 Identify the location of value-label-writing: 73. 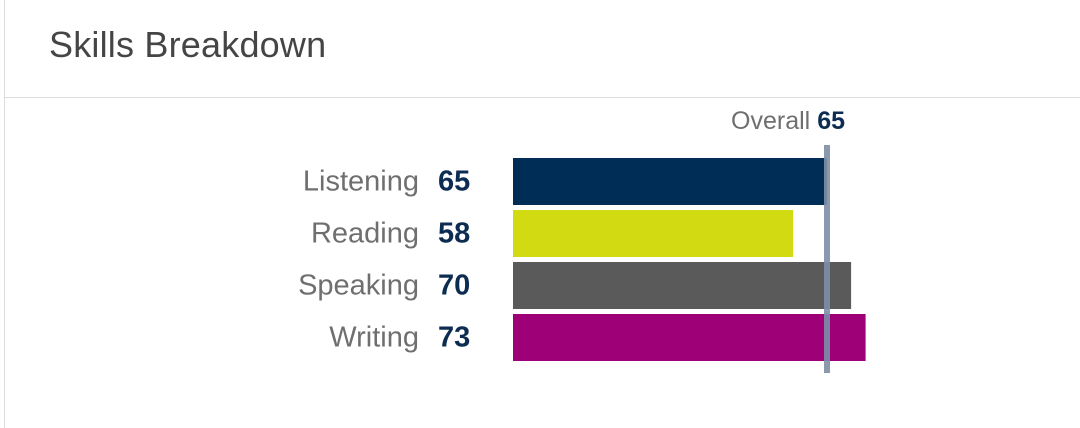
(454, 338).